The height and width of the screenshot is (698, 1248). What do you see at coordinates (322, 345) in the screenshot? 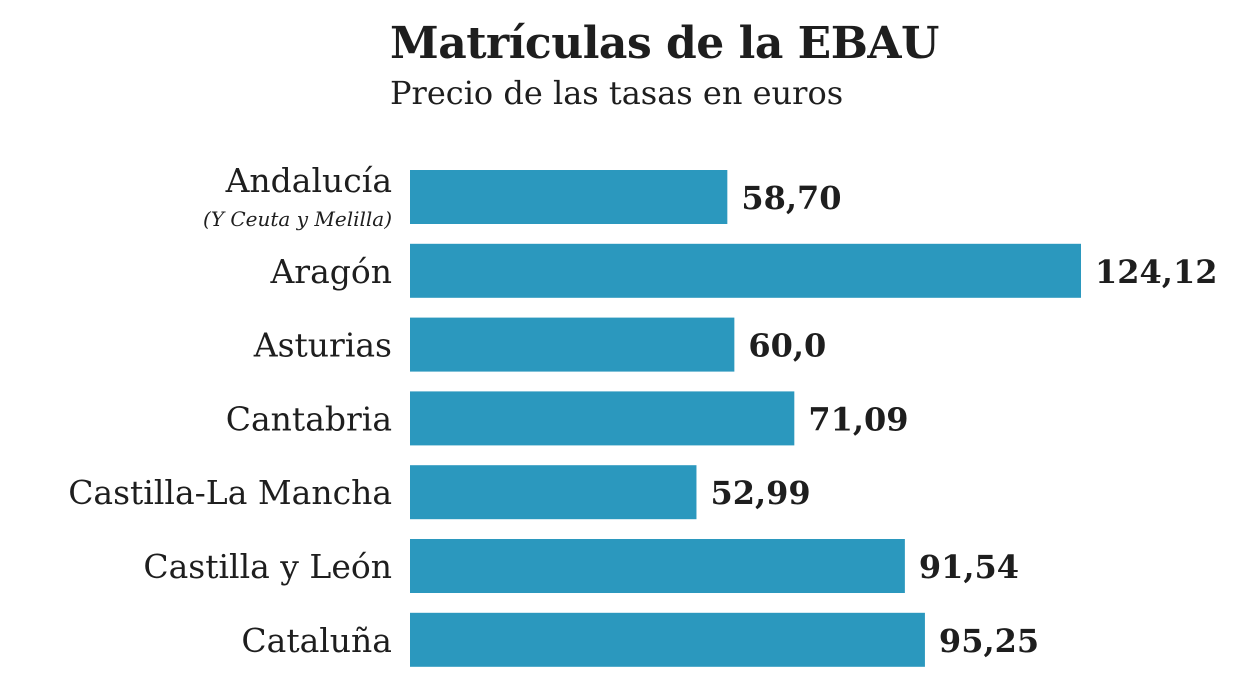
I see `category-label: Asturias` at bounding box center [322, 345].